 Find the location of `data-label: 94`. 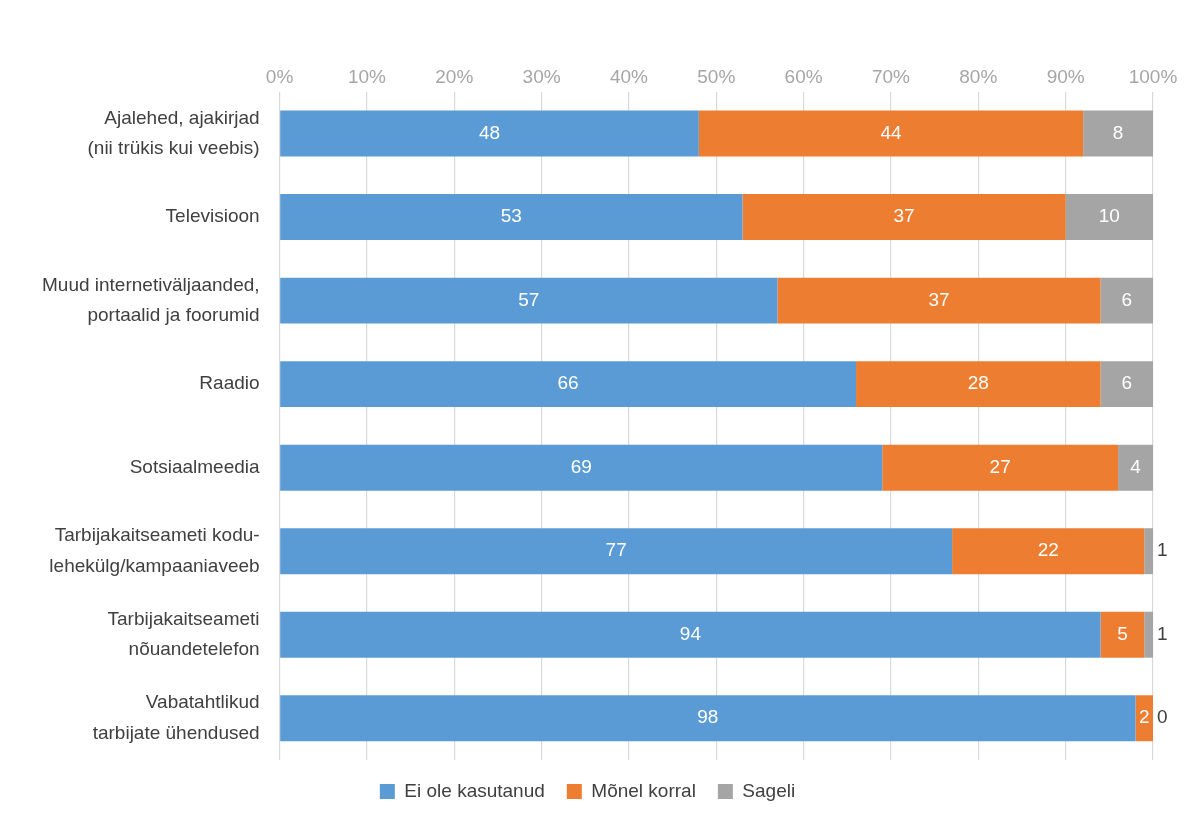

data-label: 94 is located at coordinates (690, 633).